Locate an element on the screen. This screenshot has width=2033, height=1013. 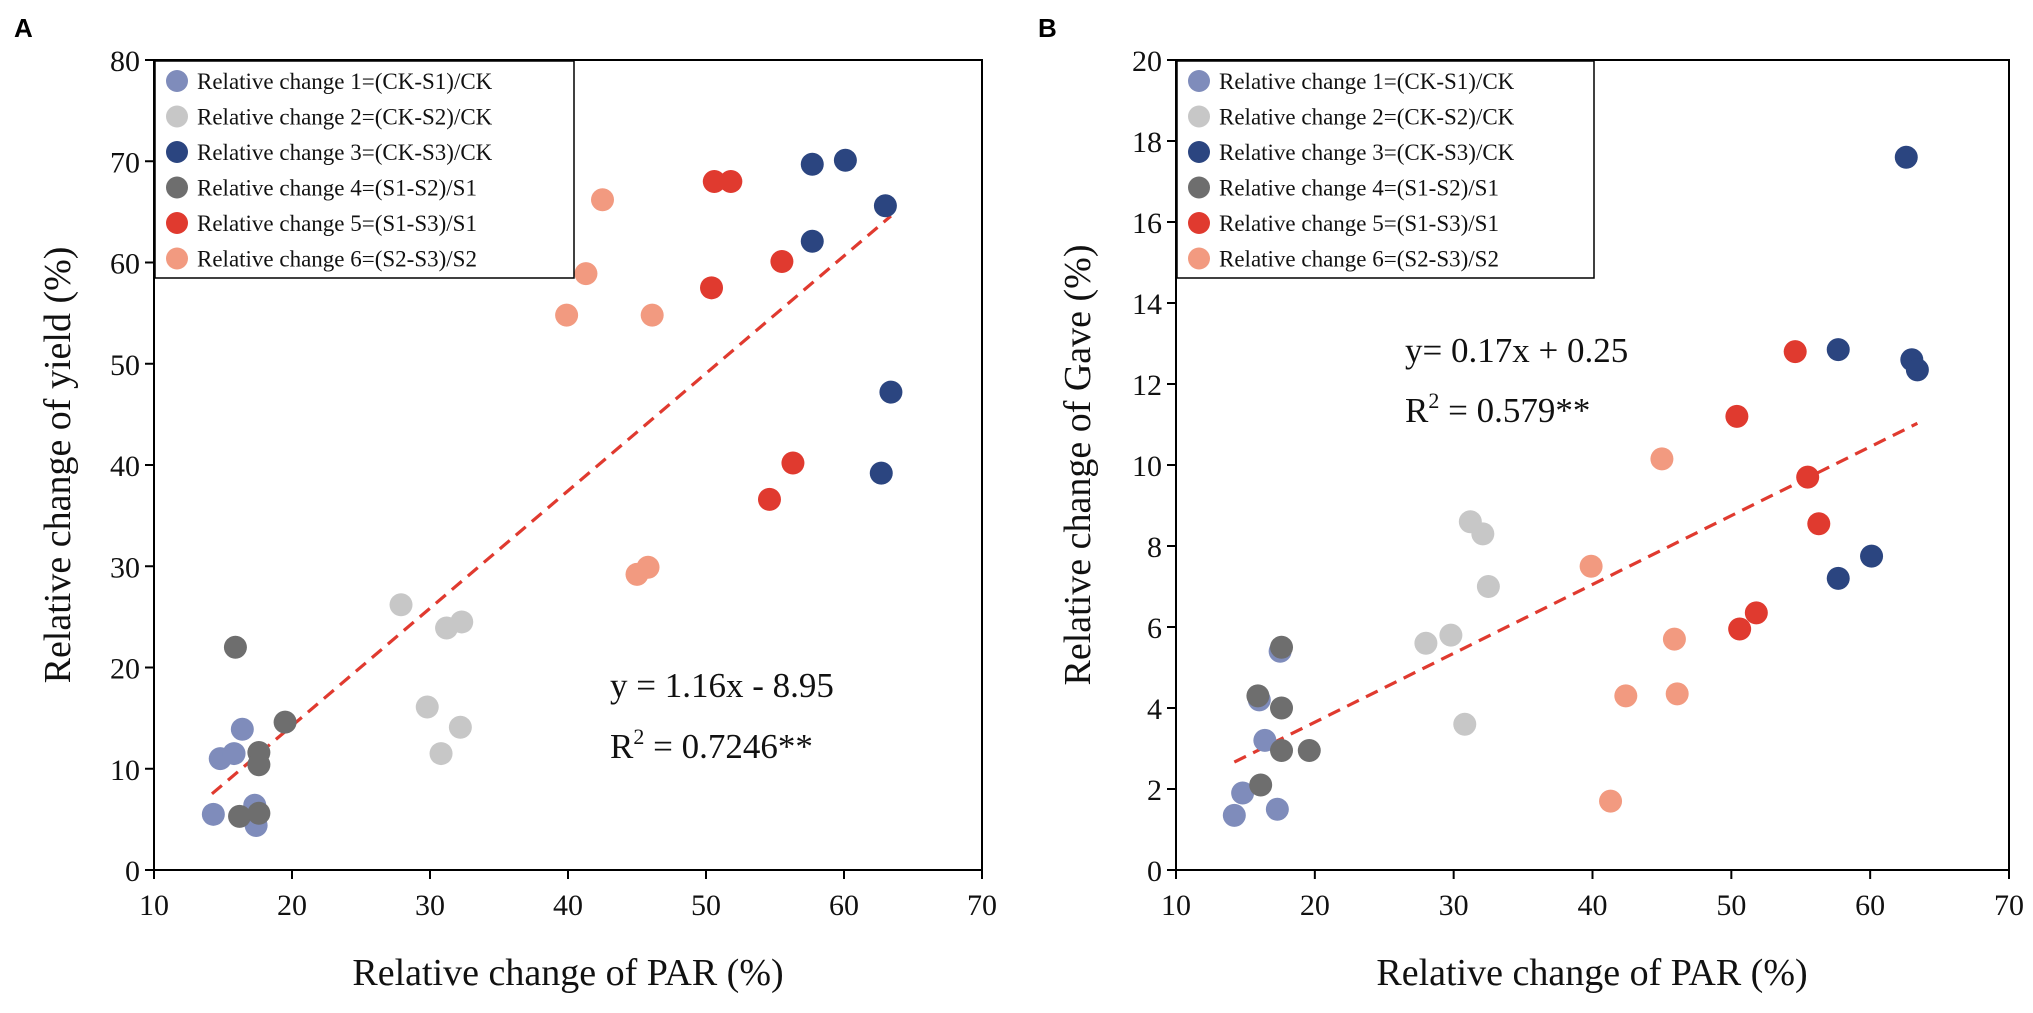
x-tick-label: 10 is located at coordinates (154, 905).